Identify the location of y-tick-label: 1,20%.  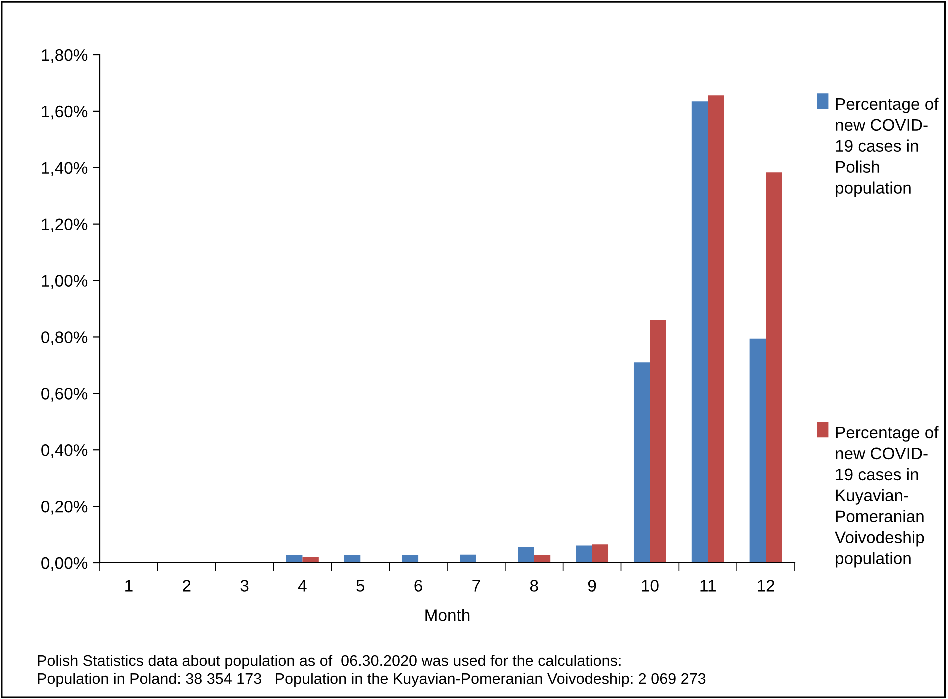
(65, 225).